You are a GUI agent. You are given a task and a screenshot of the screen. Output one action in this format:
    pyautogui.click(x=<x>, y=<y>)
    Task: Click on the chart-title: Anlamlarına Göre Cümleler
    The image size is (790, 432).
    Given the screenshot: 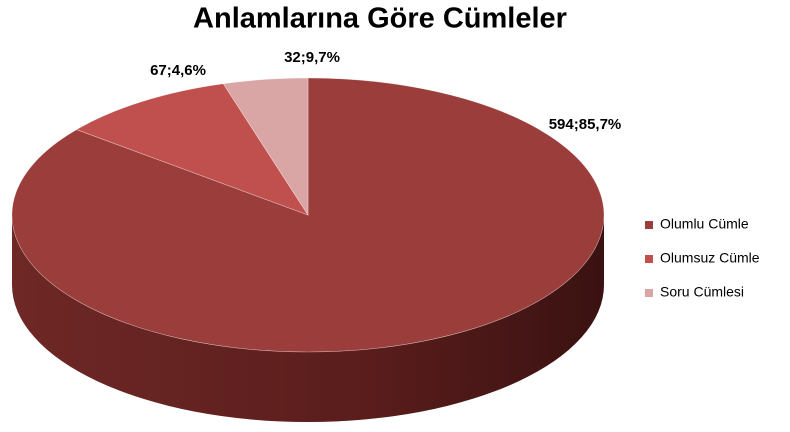 What is the action you would take?
    pyautogui.click(x=380, y=19)
    